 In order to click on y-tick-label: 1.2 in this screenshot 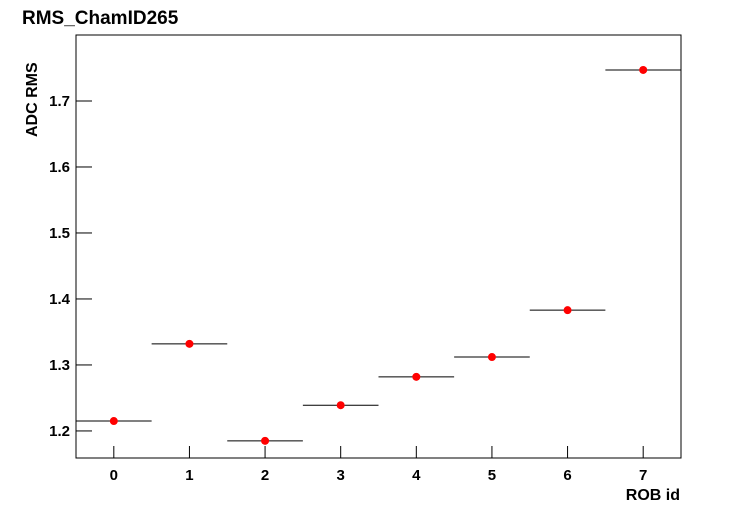, I will do `click(59, 431)`.